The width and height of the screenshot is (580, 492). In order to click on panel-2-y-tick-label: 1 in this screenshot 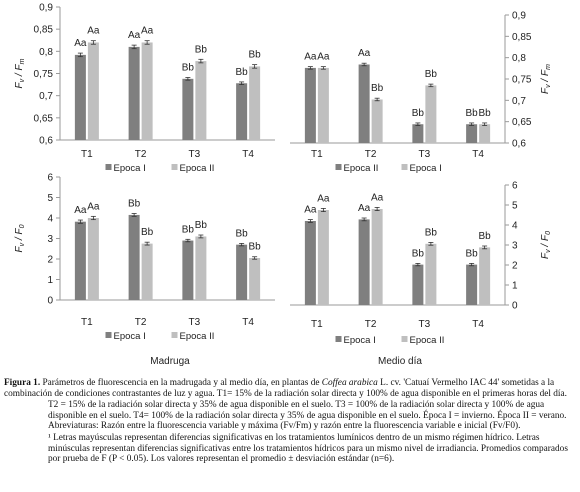, I will do `click(50, 280)`.